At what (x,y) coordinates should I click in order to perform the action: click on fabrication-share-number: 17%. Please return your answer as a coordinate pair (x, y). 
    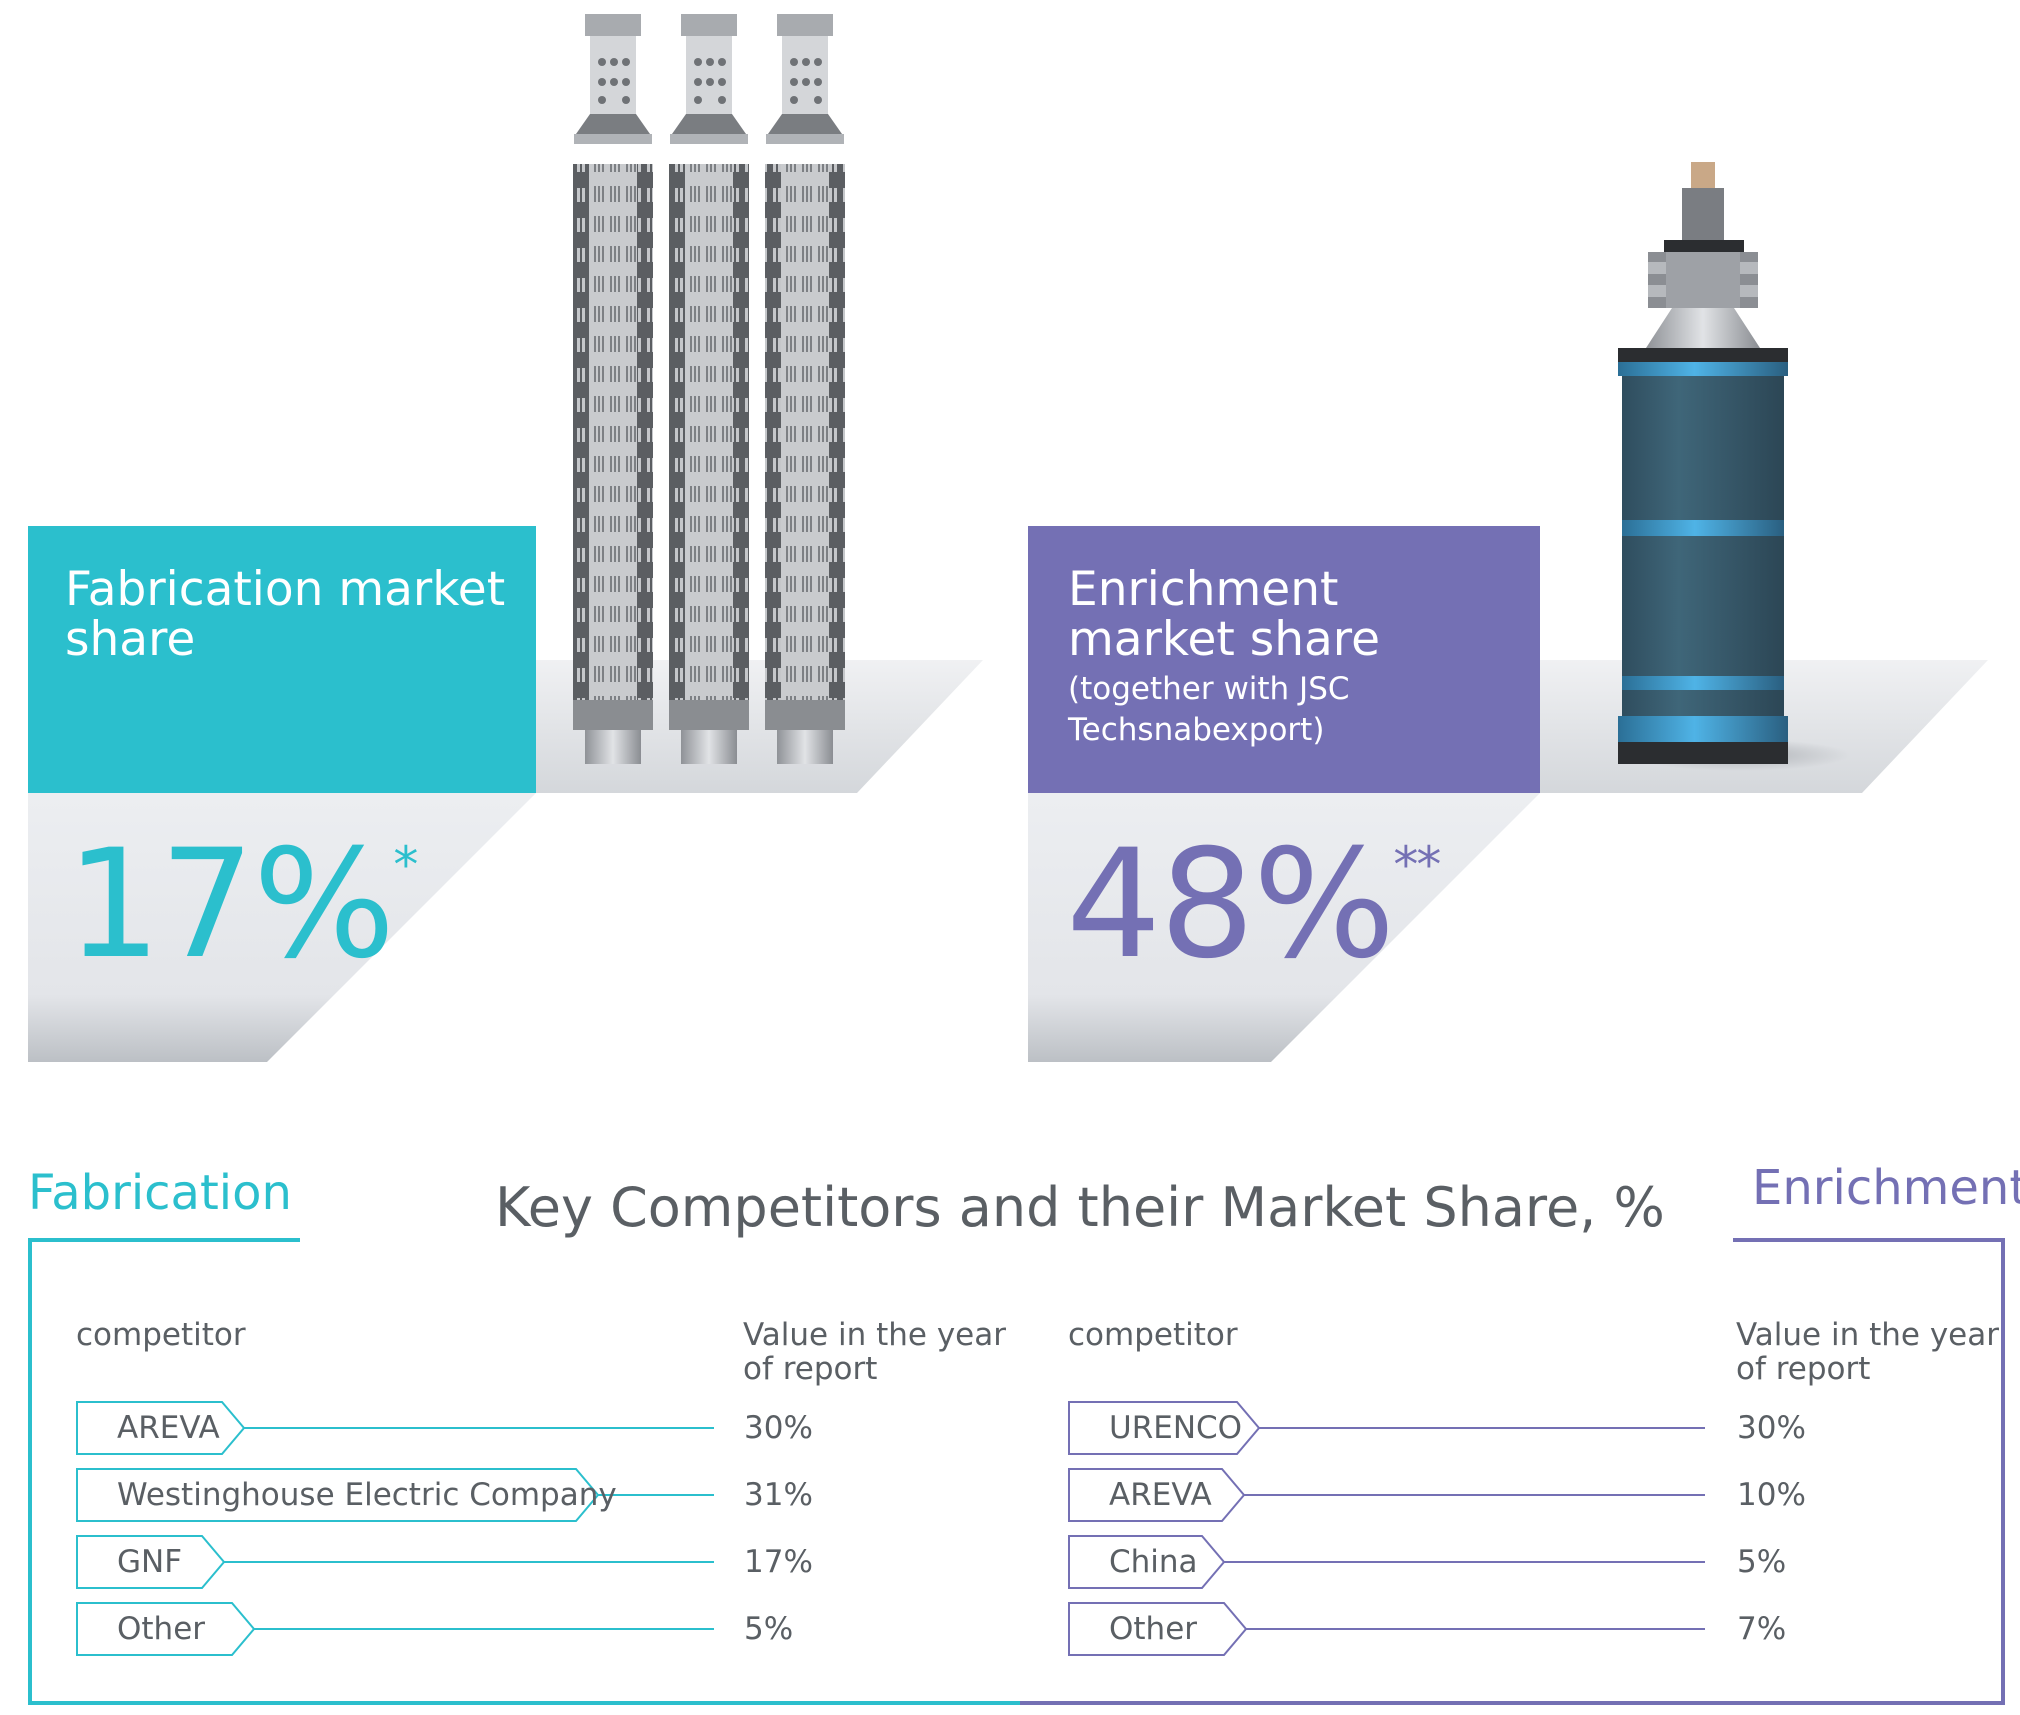
    Looking at the image, I should click on (230, 905).